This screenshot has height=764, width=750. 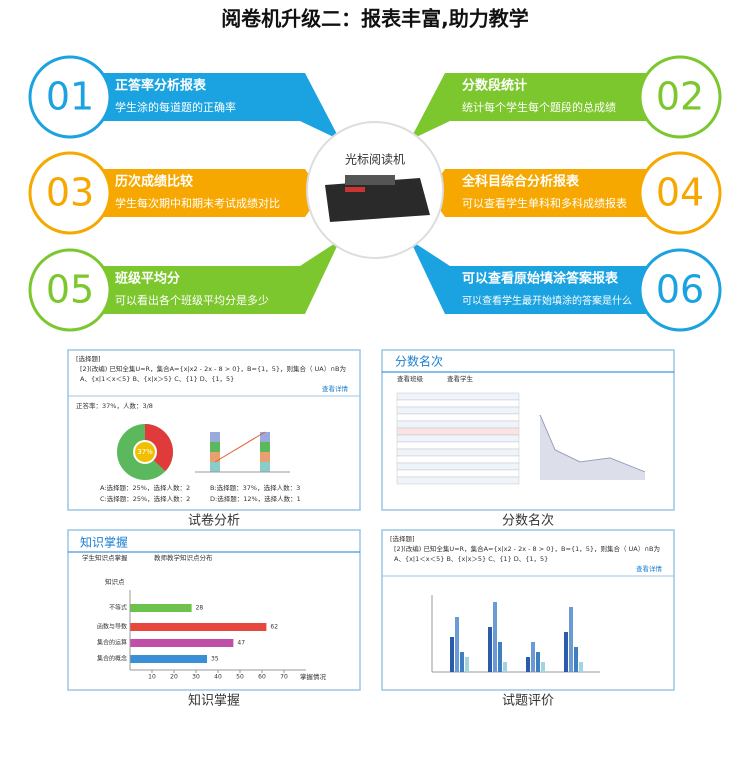 What do you see at coordinates (196, 677) in the screenshot?
I see `x-tick-label: 30` at bounding box center [196, 677].